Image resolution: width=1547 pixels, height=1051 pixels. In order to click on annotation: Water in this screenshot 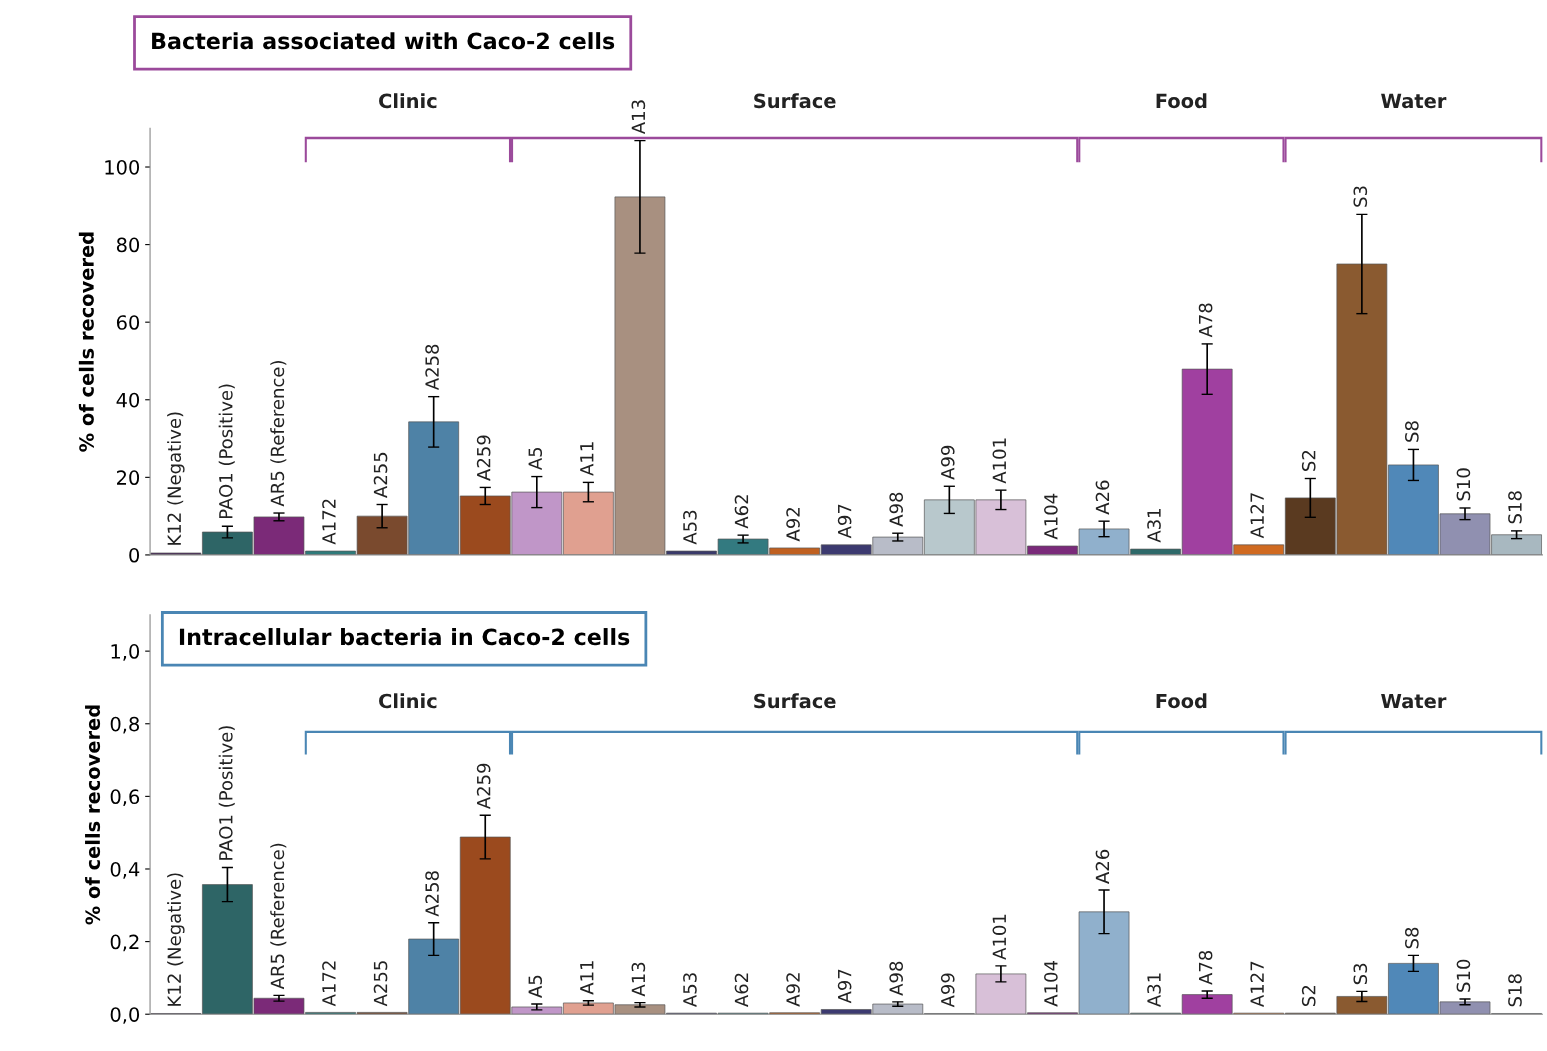, I will do `click(1414, 701)`.